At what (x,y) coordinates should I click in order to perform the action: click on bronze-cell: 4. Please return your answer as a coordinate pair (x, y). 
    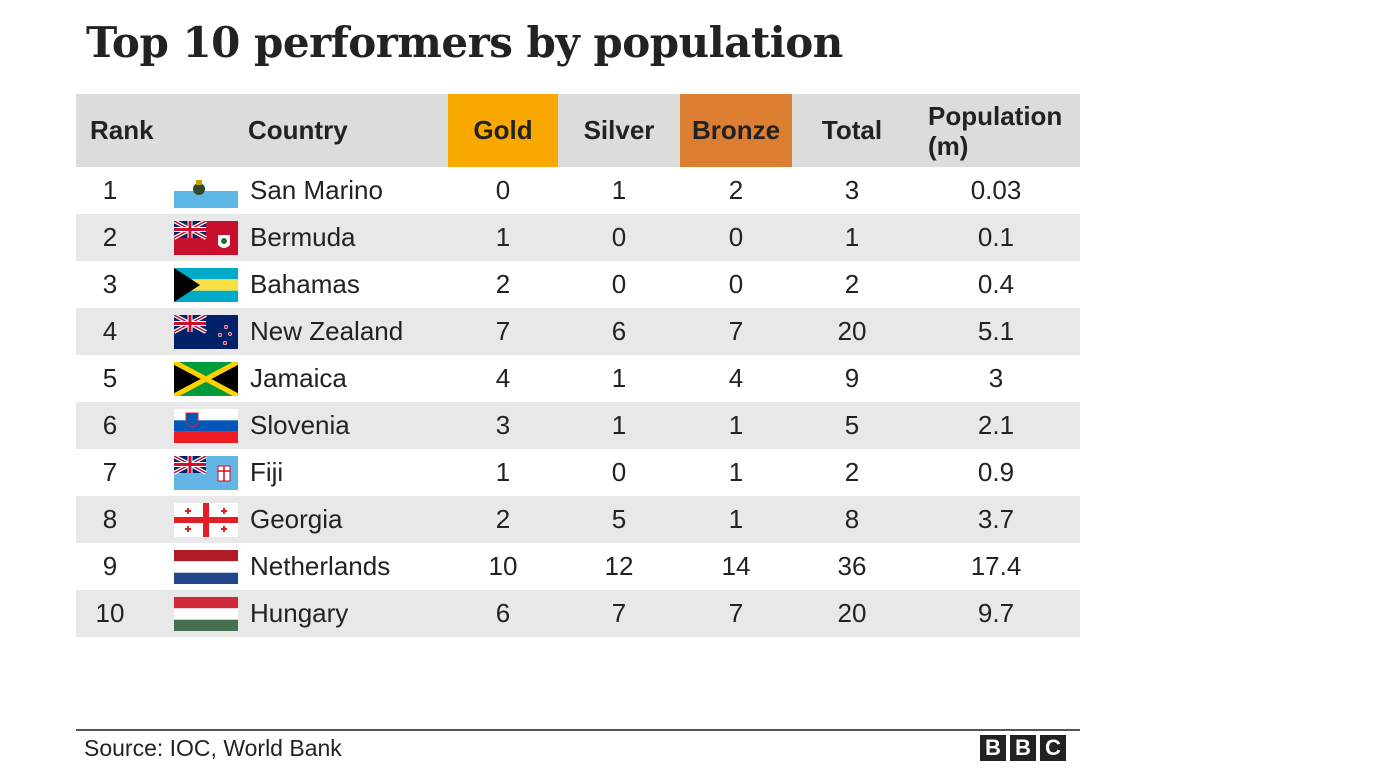
    Looking at the image, I should click on (736, 378).